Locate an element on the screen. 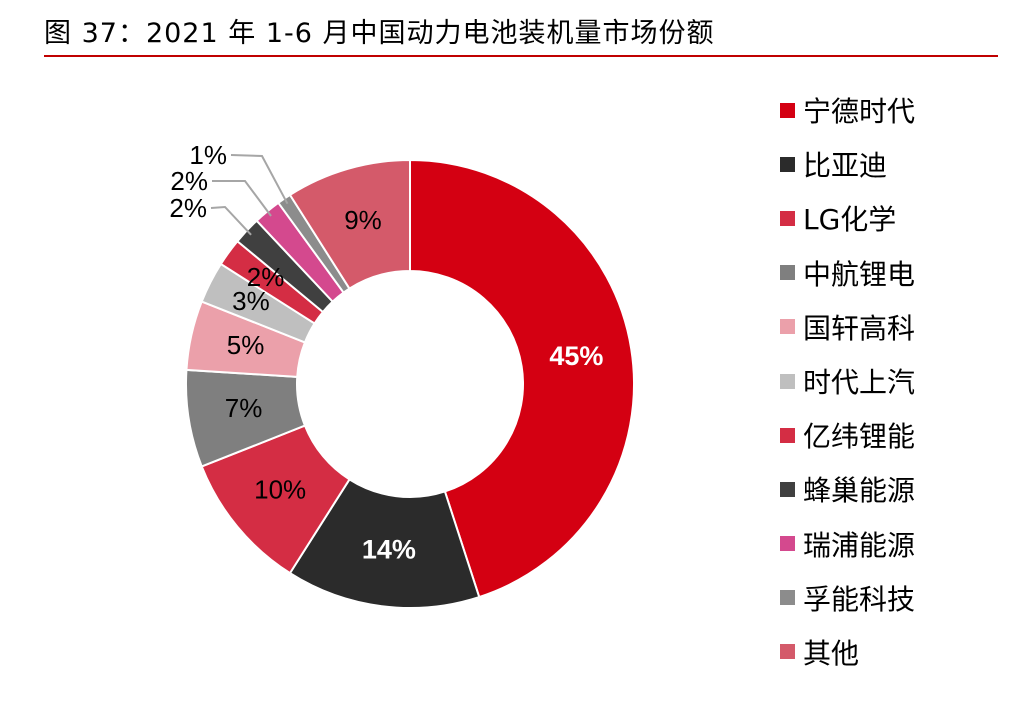 The width and height of the screenshot is (1016, 706). legend-item-10: 孚能科技 is located at coordinates (847, 598).